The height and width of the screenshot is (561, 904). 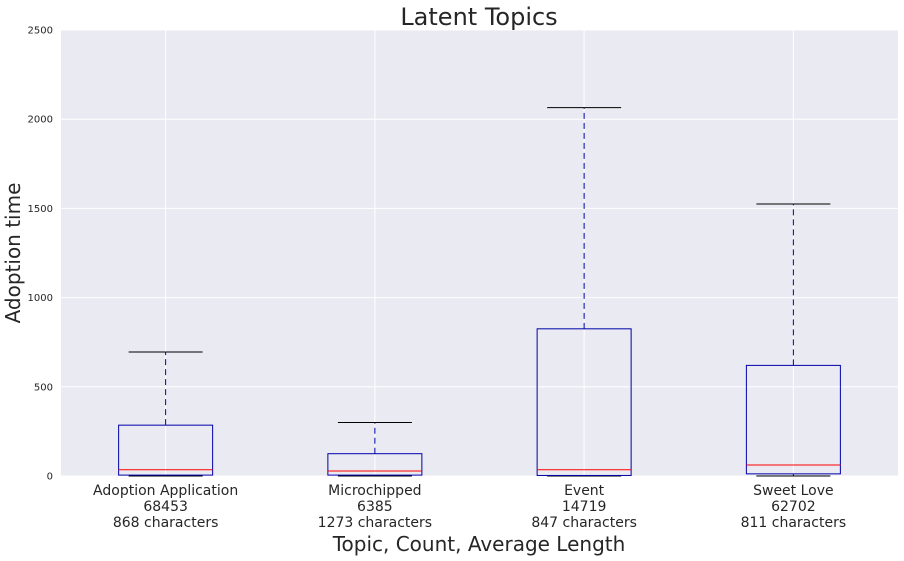 What do you see at coordinates (478, 17) in the screenshot?
I see `chart-title: Latent Topics` at bounding box center [478, 17].